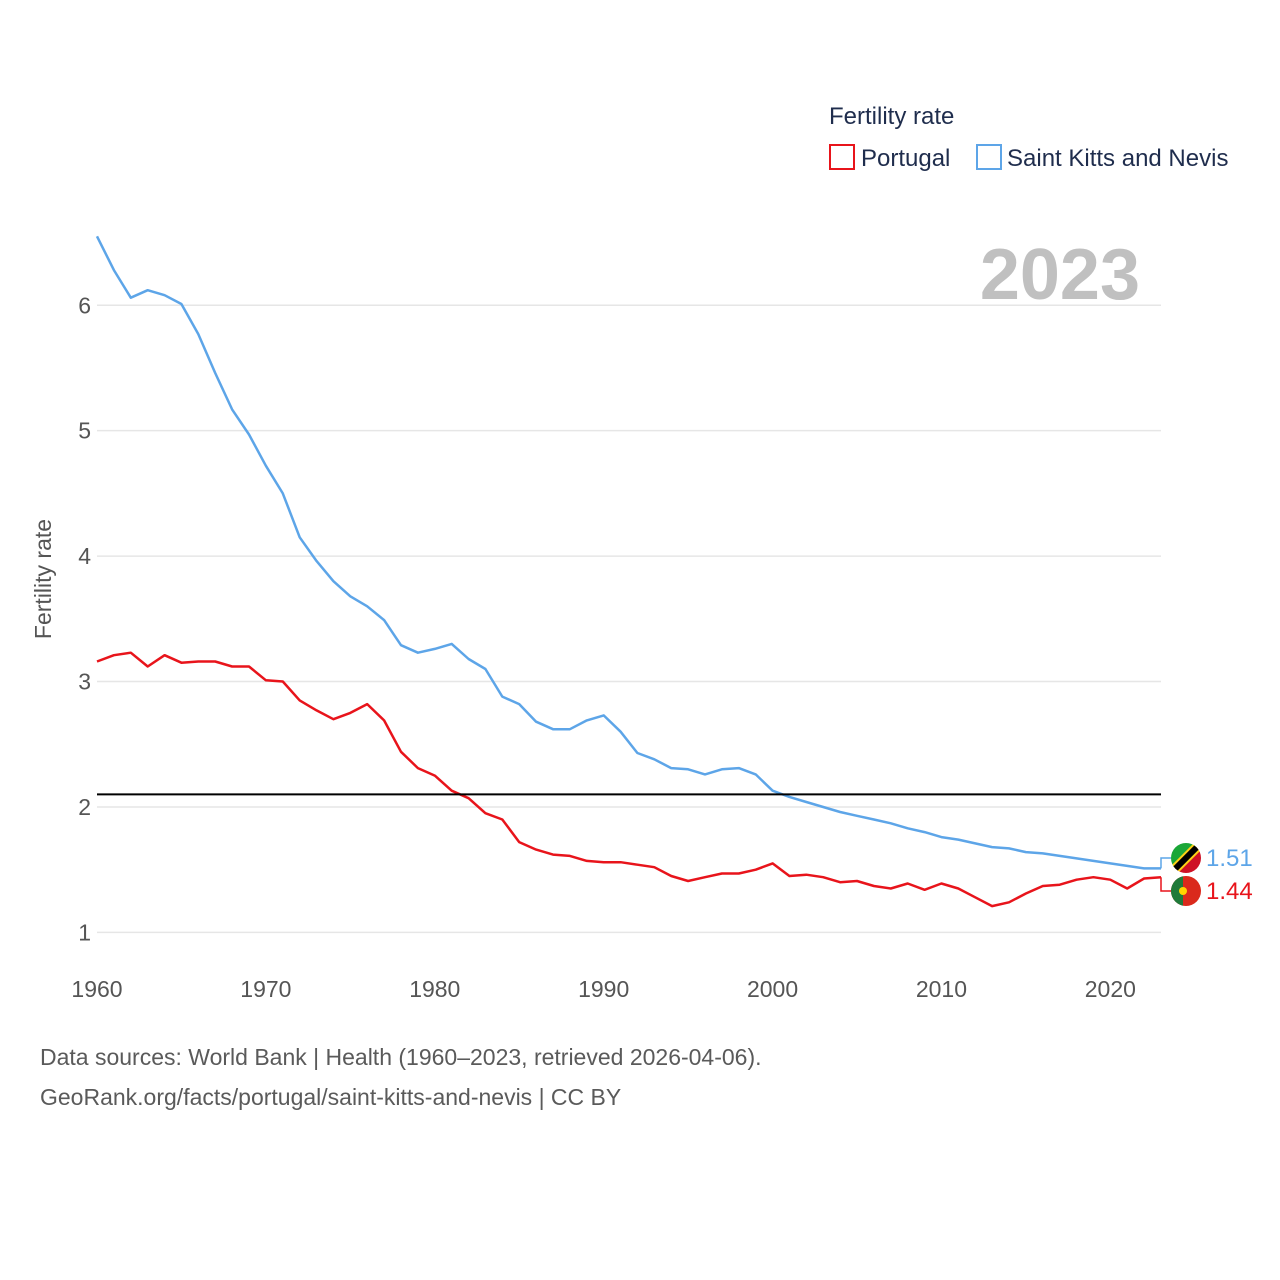  I want to click on legend-swatch-saint-kitts-and-nevis, so click(989, 157).